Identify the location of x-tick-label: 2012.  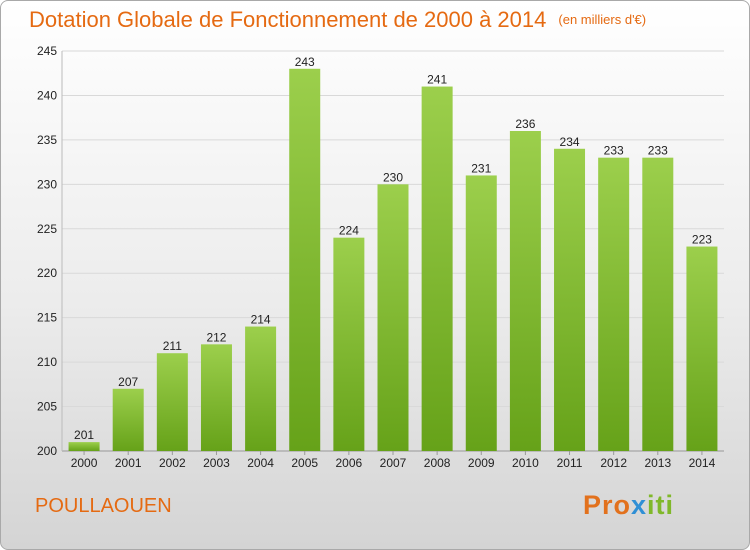
(613, 463).